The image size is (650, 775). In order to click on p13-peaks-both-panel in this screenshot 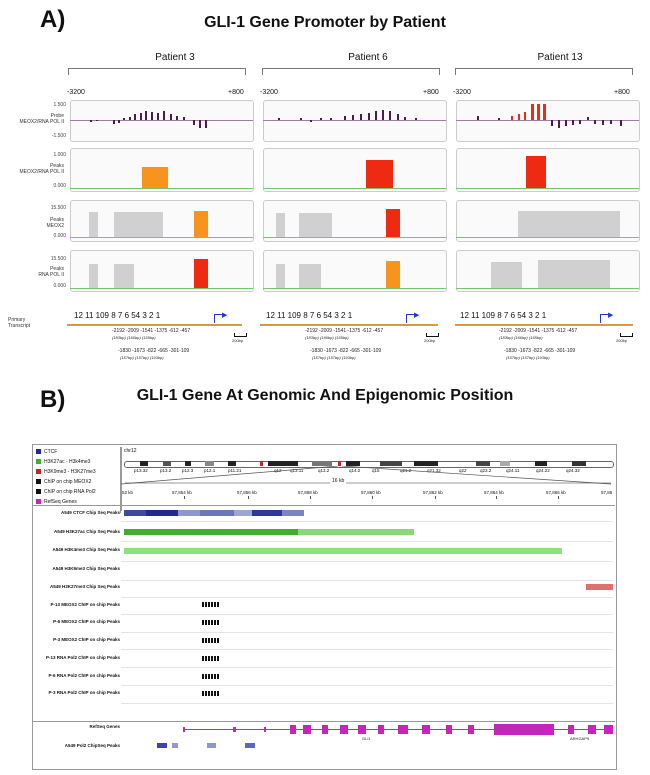, I will do `click(548, 170)`.